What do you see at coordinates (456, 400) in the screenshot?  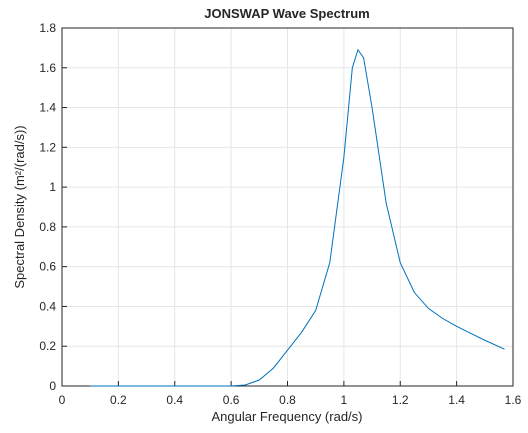 I see `x-tick-label: 1.4` at bounding box center [456, 400].